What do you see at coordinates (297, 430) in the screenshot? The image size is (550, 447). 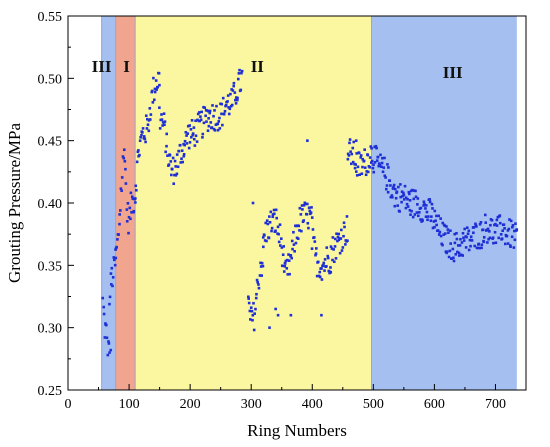 I see `x-axis-title: Ring Numbers` at bounding box center [297, 430].